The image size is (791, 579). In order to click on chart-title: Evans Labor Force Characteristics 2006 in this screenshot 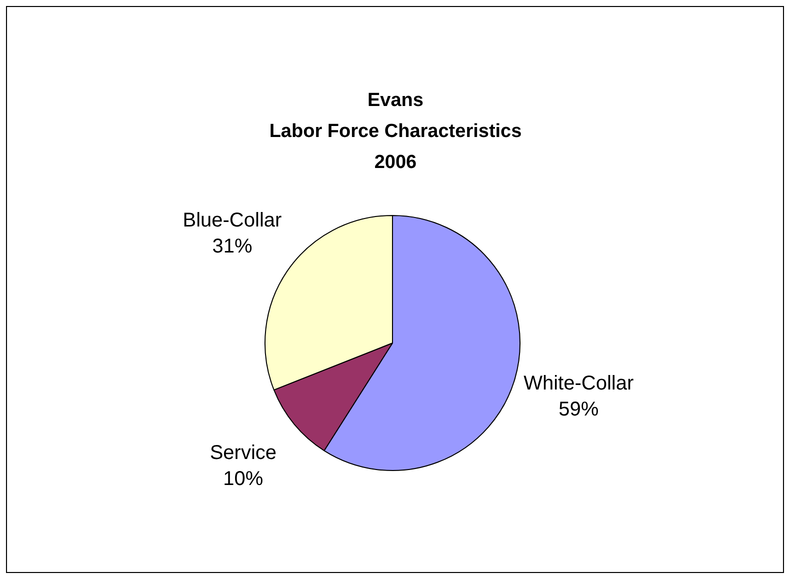, I will do `click(395, 132)`.